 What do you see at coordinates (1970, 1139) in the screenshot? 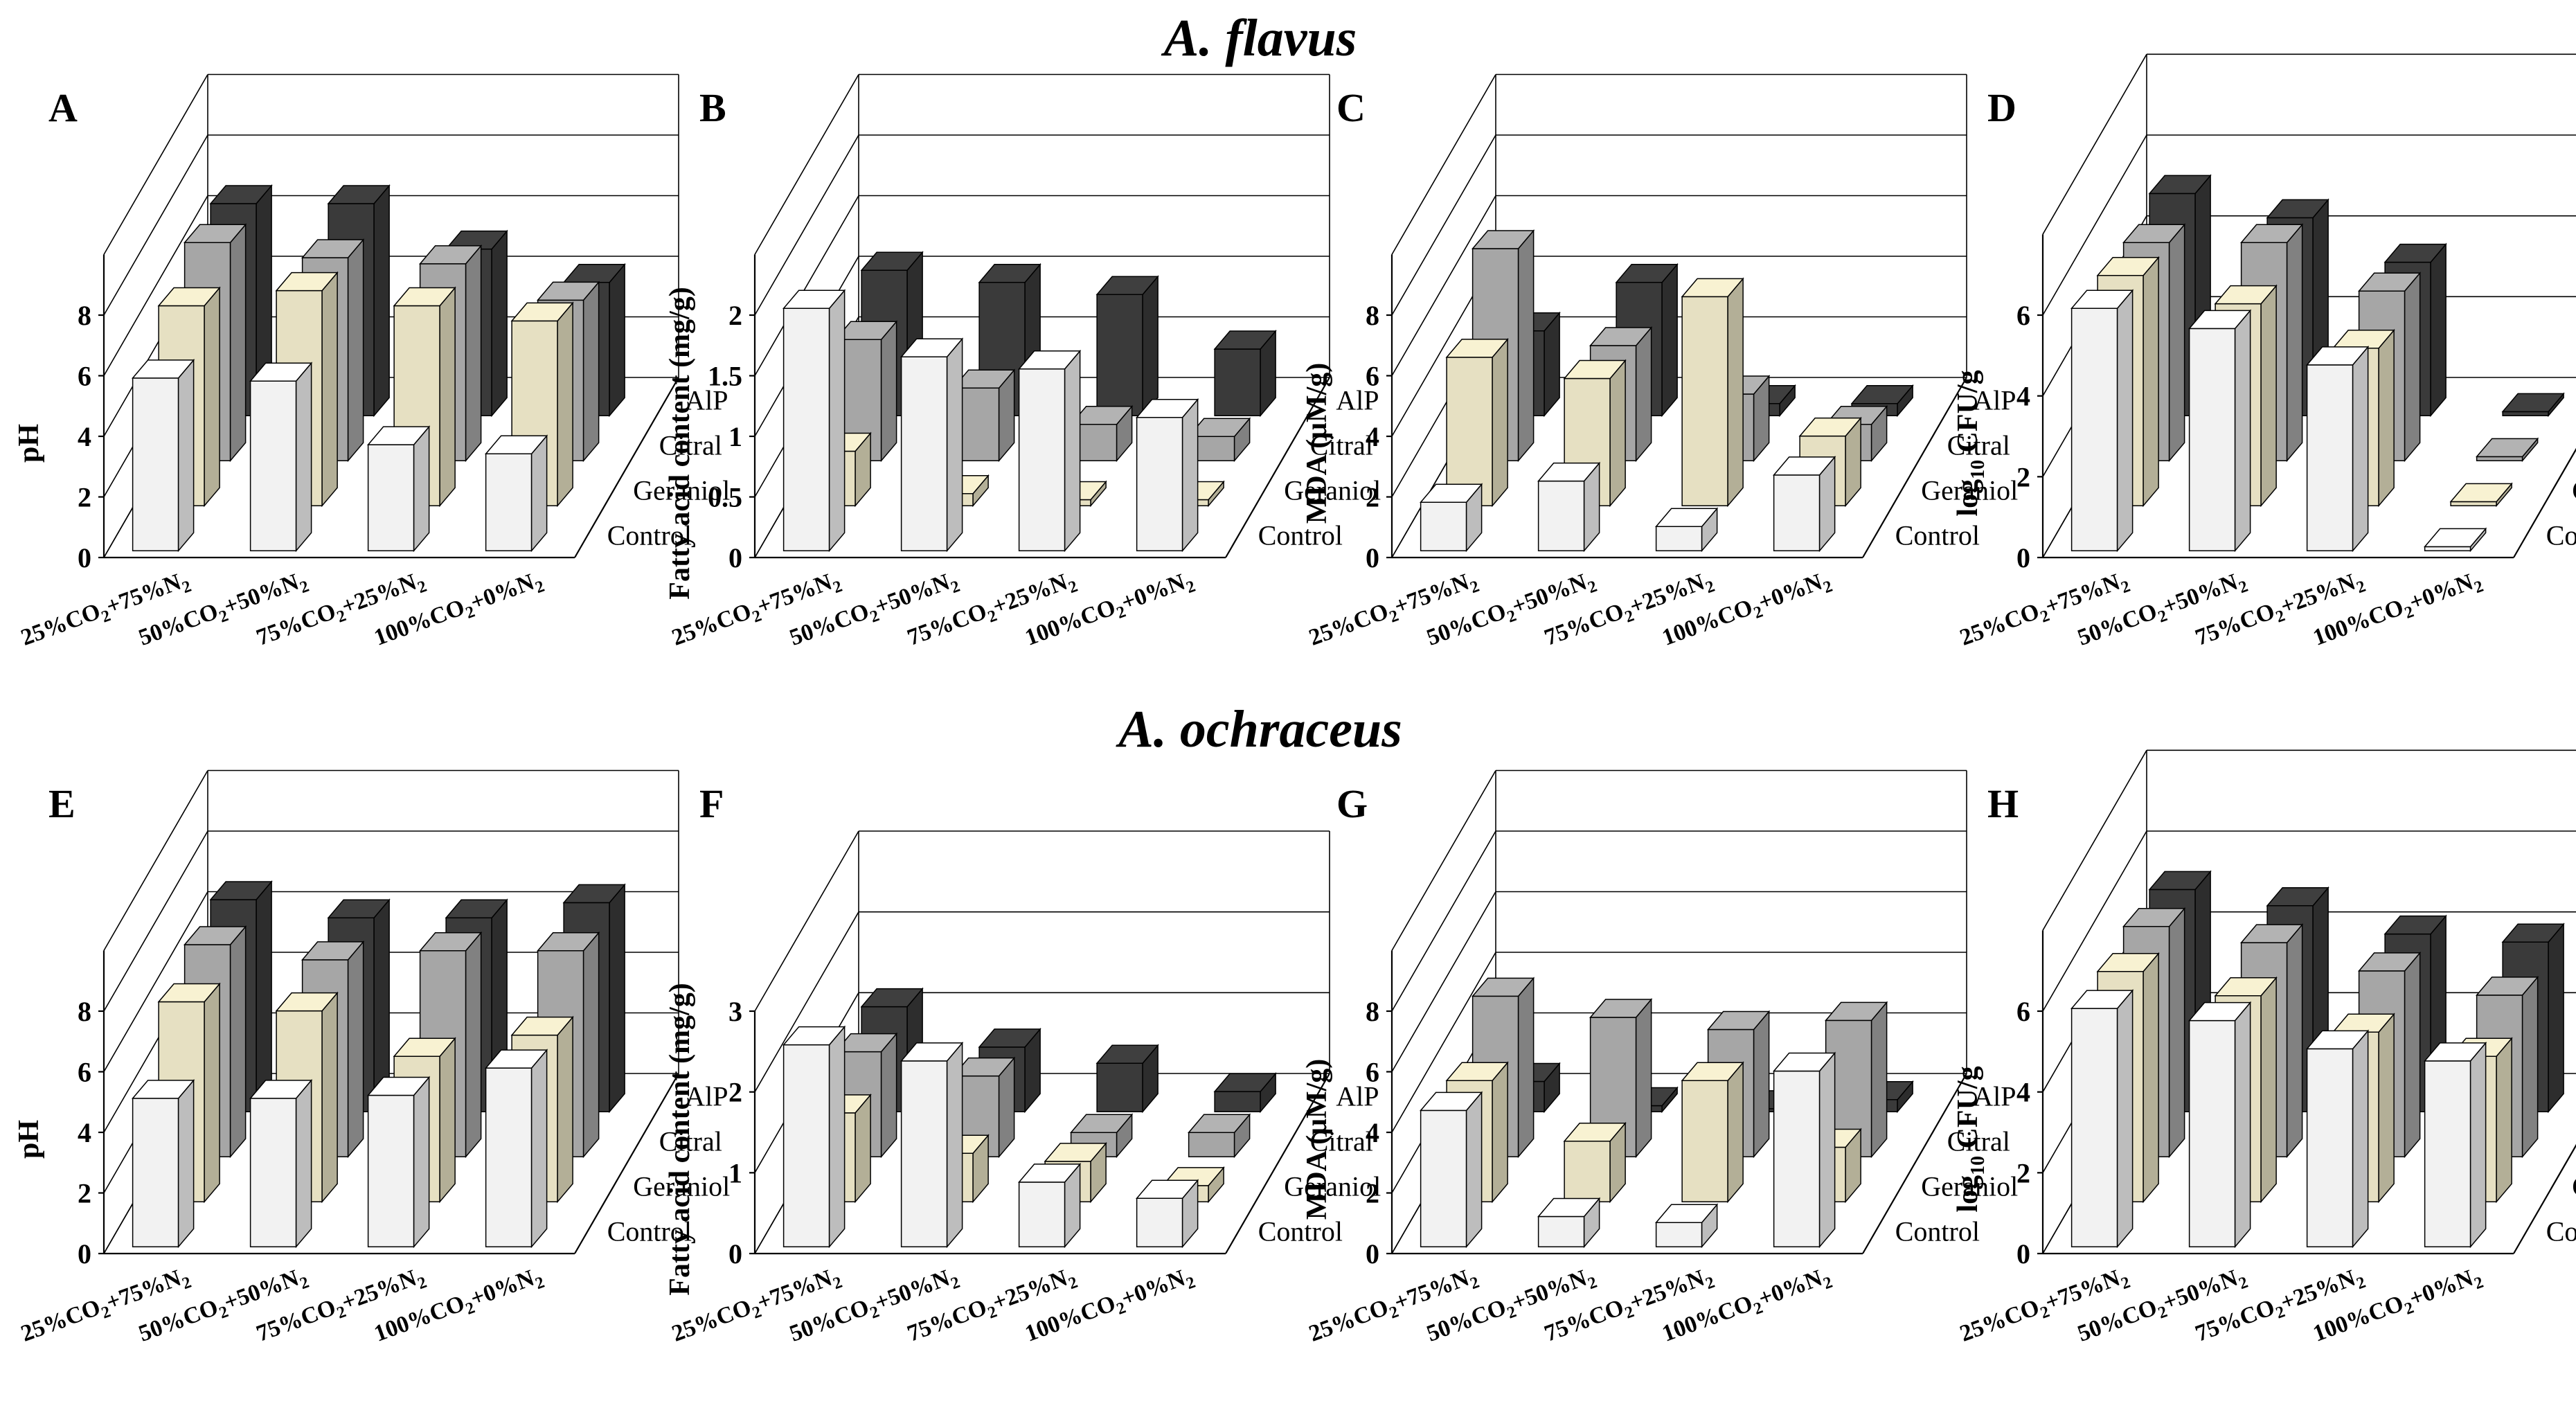
I see `y-axis-label: log10 CFU/g` at bounding box center [1970, 1139].